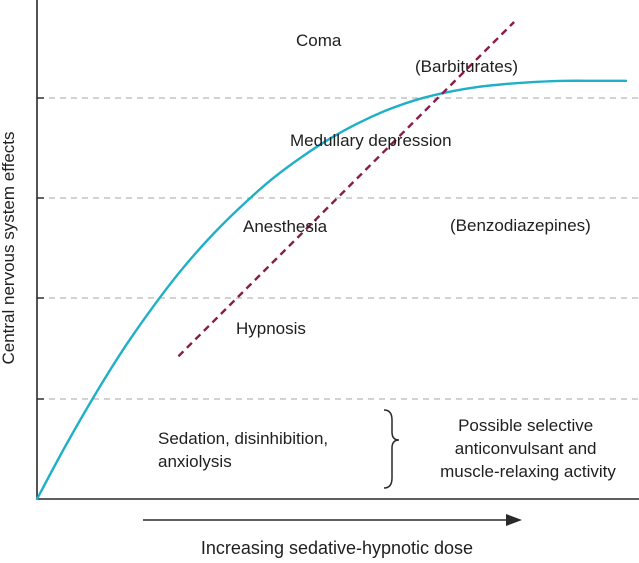 This screenshot has height=563, width=639. I want to click on brace, so click(391, 449).